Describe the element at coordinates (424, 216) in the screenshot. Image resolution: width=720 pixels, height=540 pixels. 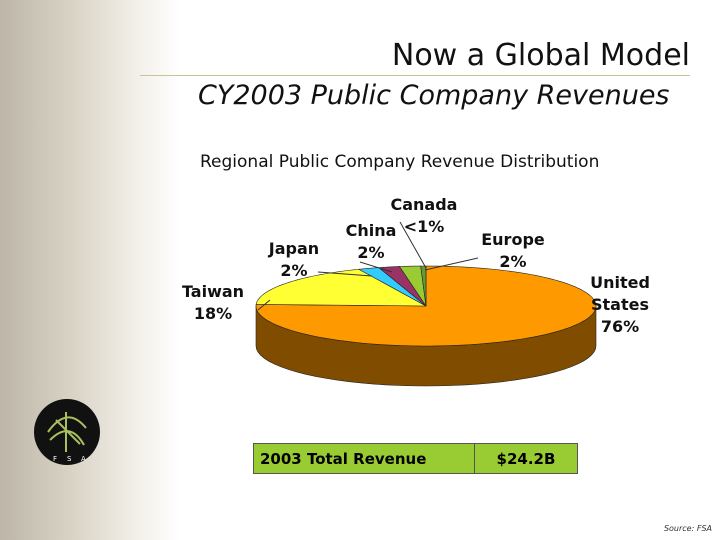
I see `data-label: Canada <1%` at that location.